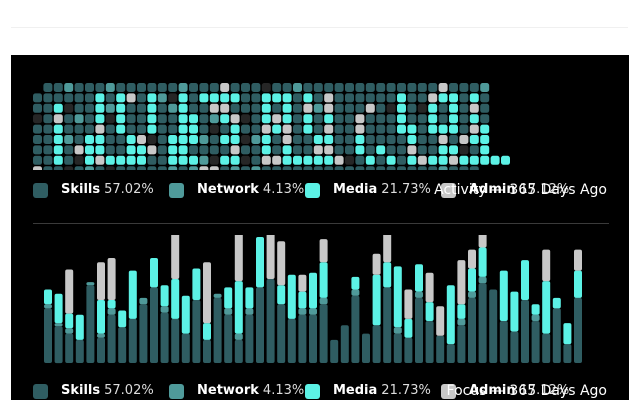 This screenshot has width=640, height=402. I want to click on legend-pct: 57.02%, so click(129, 390).